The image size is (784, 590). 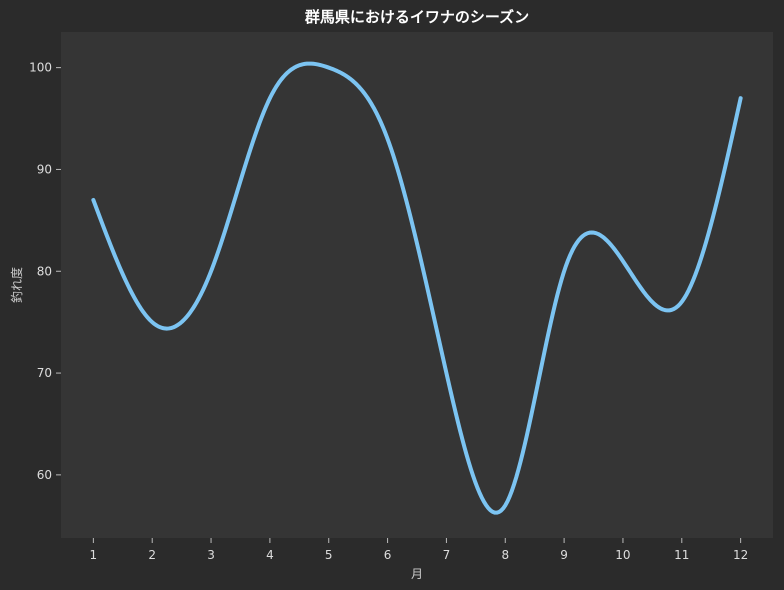 What do you see at coordinates (740, 555) in the screenshot?
I see `x-tick-label: 12` at bounding box center [740, 555].